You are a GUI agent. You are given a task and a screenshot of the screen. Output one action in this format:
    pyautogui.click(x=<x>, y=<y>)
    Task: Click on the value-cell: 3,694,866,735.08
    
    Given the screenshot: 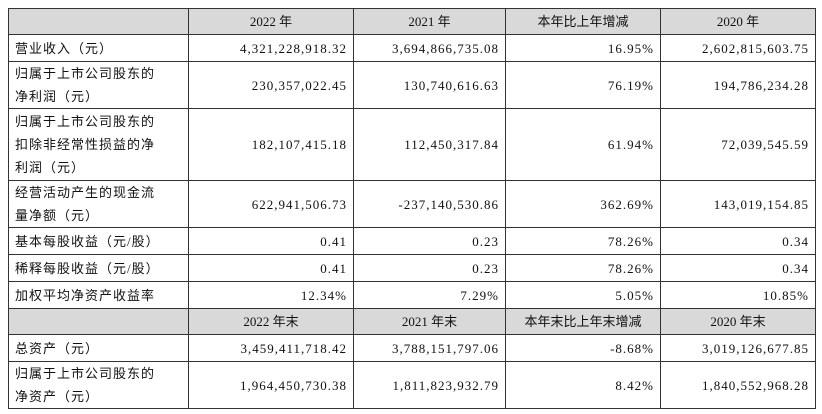 What is the action you would take?
    pyautogui.click(x=429, y=48)
    